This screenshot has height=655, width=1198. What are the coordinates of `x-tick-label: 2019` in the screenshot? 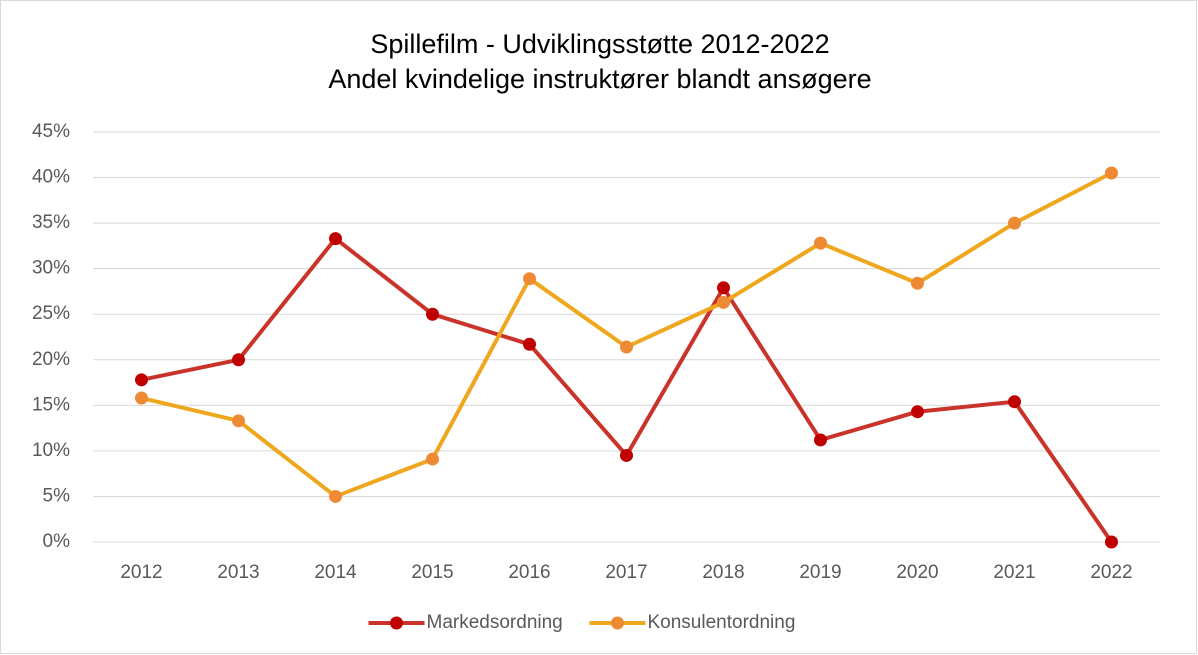 It's located at (820, 572).